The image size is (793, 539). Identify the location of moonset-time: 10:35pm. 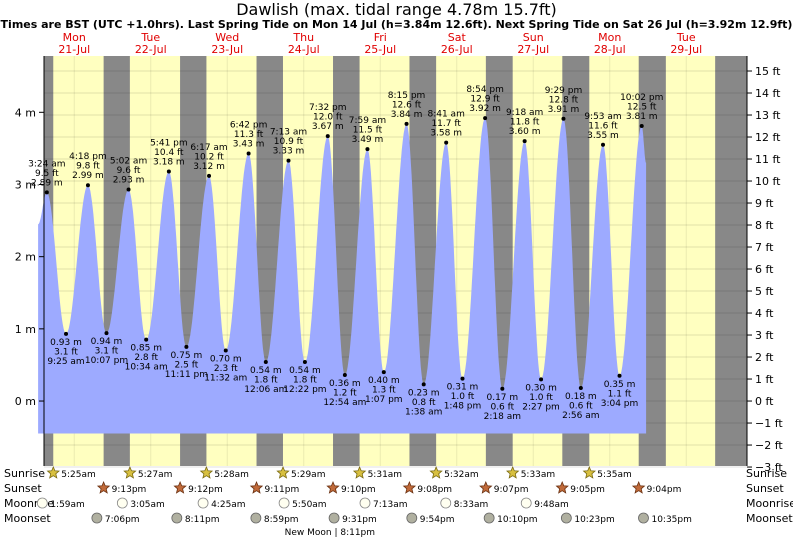
(671, 520).